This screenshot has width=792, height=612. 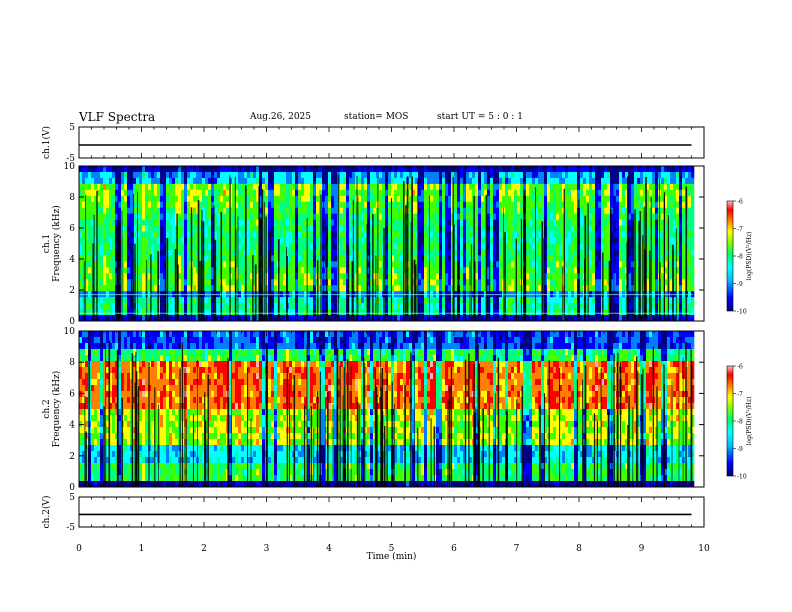 What do you see at coordinates (376, 117) in the screenshot?
I see `station-label: station= MOS` at bounding box center [376, 117].